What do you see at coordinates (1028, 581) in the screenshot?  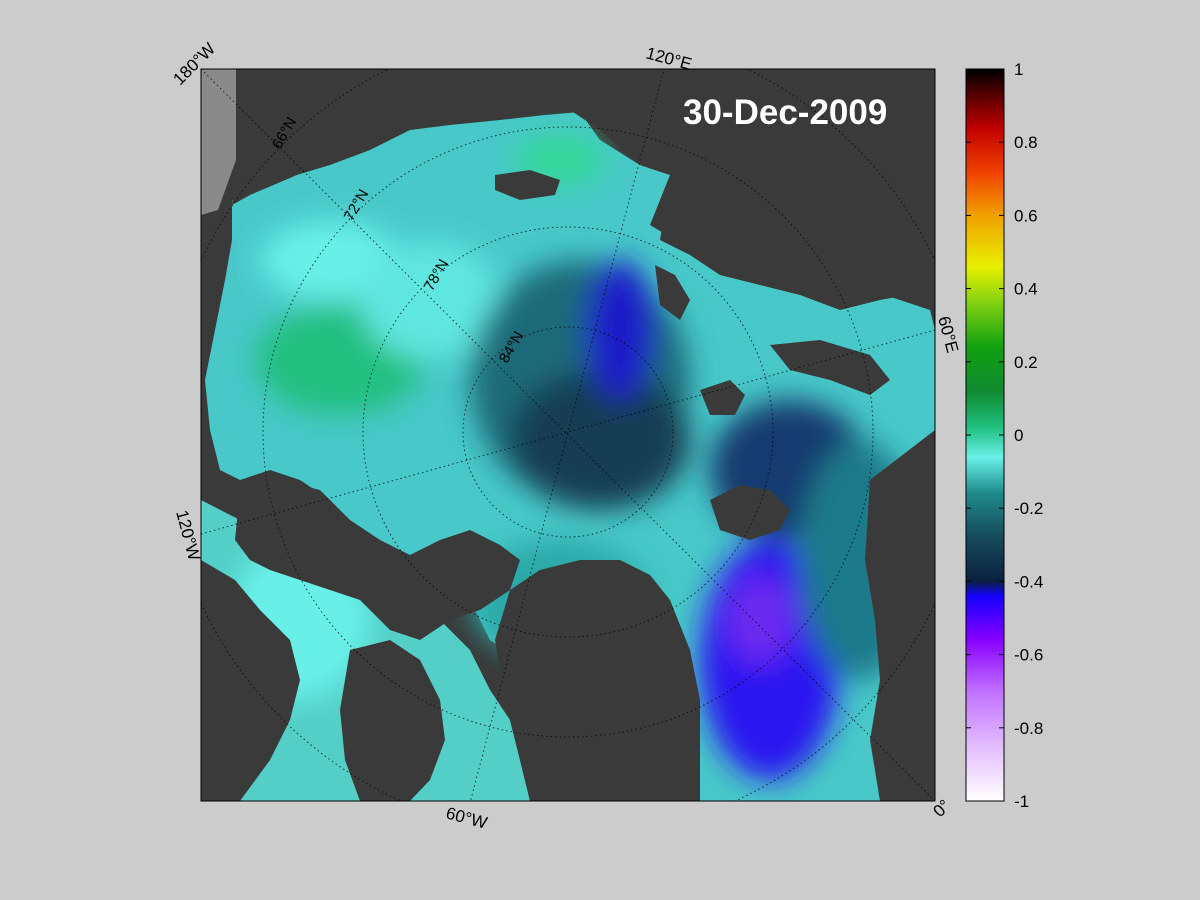 I see `colorbar-tick-label: -0.4` at bounding box center [1028, 581].